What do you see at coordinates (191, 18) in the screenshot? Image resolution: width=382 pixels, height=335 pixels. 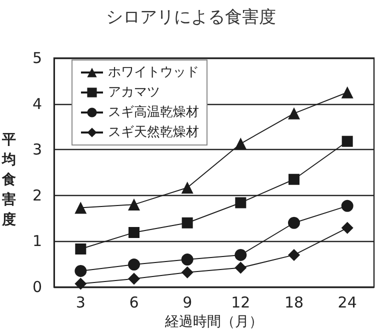 I see `chart-title: シロアリによる食害度` at bounding box center [191, 18].